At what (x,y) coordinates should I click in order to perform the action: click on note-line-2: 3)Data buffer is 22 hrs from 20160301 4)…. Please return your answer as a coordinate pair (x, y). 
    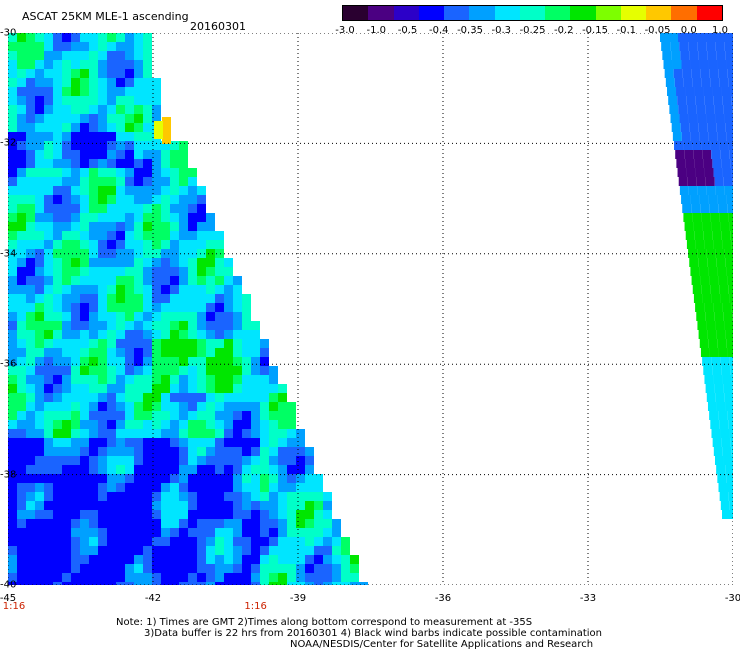
    Looking at the image, I should click on (373, 633).